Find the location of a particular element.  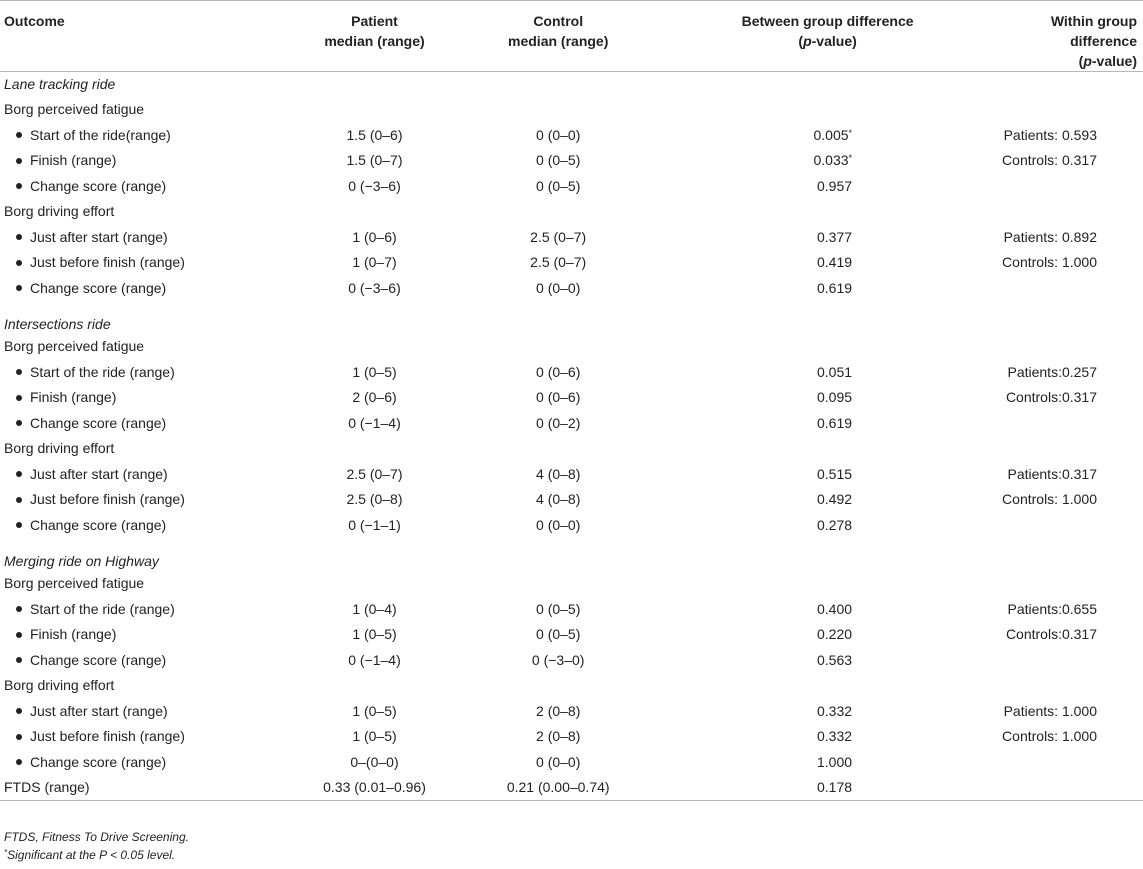

patient-cell: 0 (−3–6) is located at coordinates (374, 185).